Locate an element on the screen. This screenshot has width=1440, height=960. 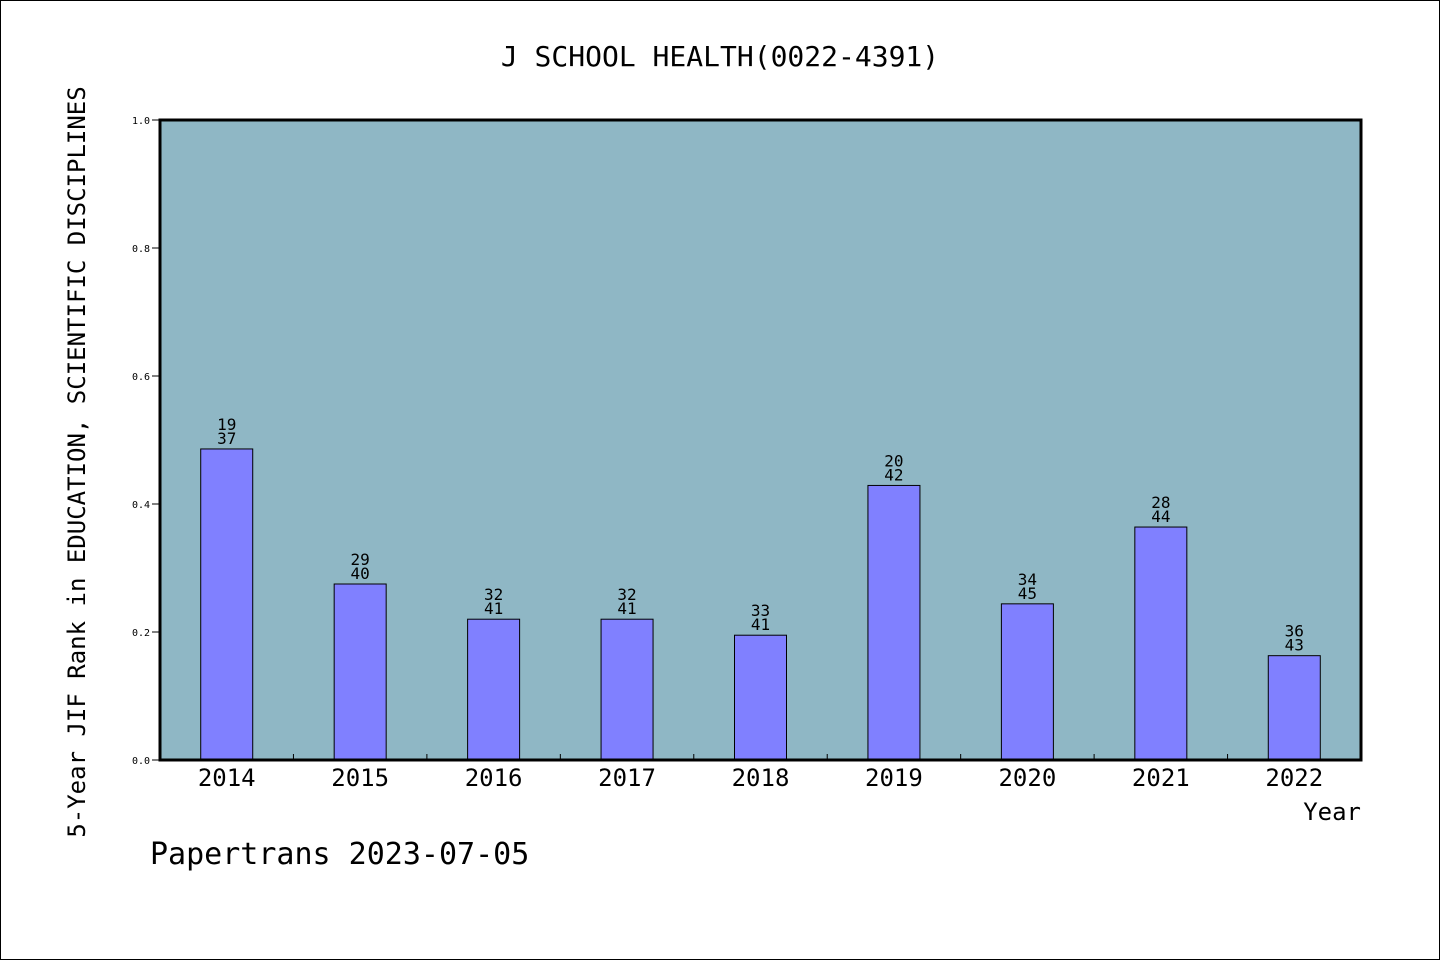
chart-title: J SCHOOL HEALTH(0022-4391) is located at coordinates (720, 56).